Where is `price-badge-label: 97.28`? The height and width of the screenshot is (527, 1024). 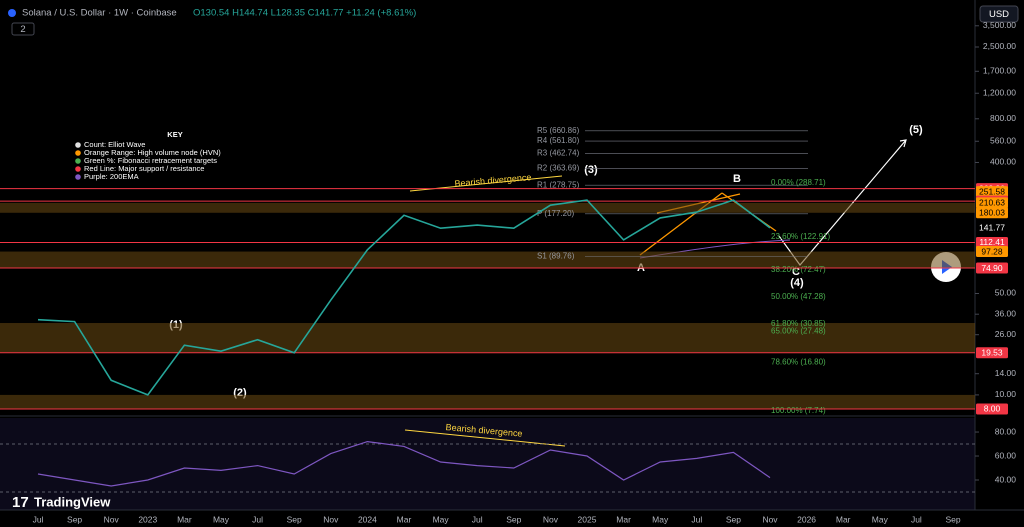
price-badge-label: 97.28 is located at coordinates (992, 251).